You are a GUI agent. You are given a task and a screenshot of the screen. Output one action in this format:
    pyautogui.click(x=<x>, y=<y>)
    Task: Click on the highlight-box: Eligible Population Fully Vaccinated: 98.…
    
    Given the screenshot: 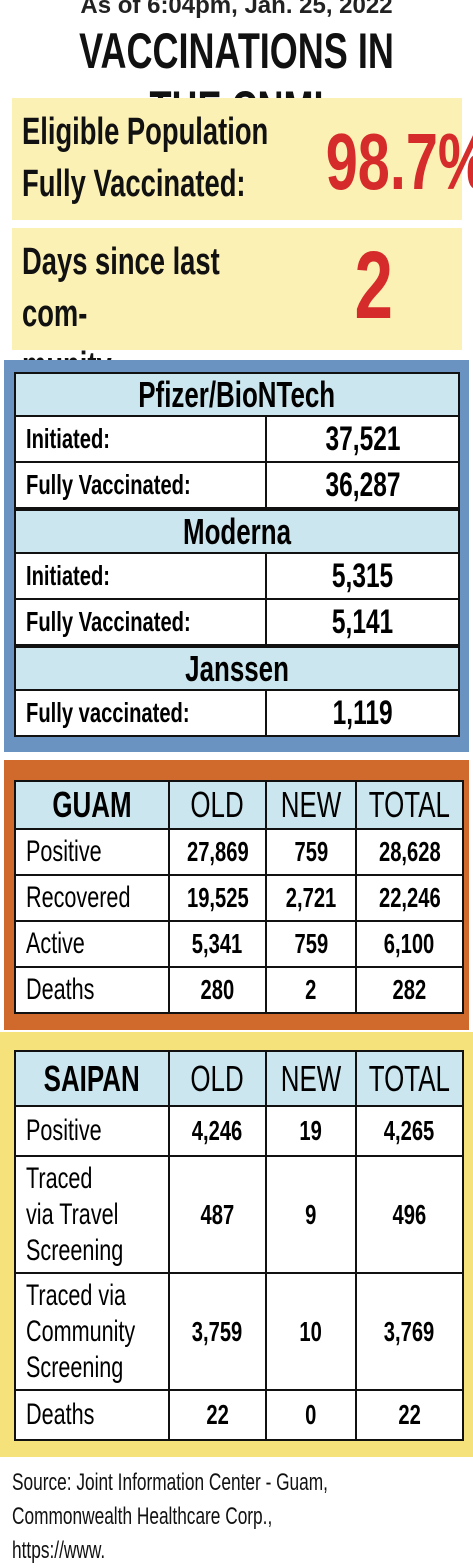 What is the action you would take?
    pyautogui.click(x=242, y=159)
    